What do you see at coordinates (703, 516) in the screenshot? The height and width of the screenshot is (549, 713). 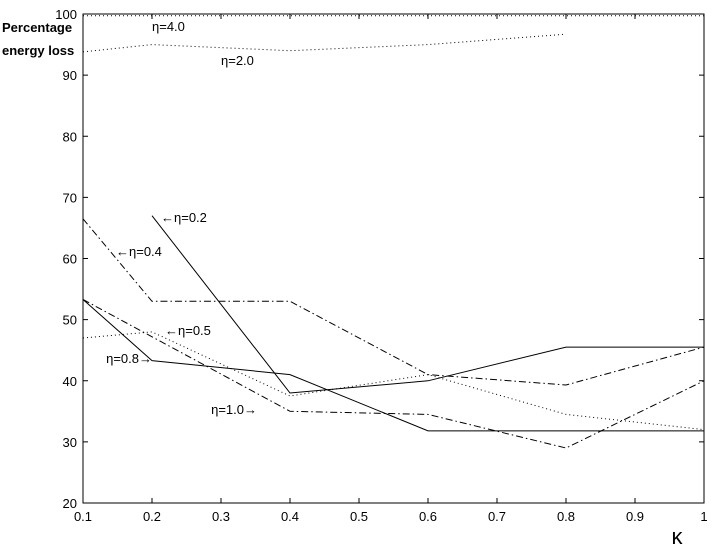 I see `x-tick-label: 1` at bounding box center [703, 516].